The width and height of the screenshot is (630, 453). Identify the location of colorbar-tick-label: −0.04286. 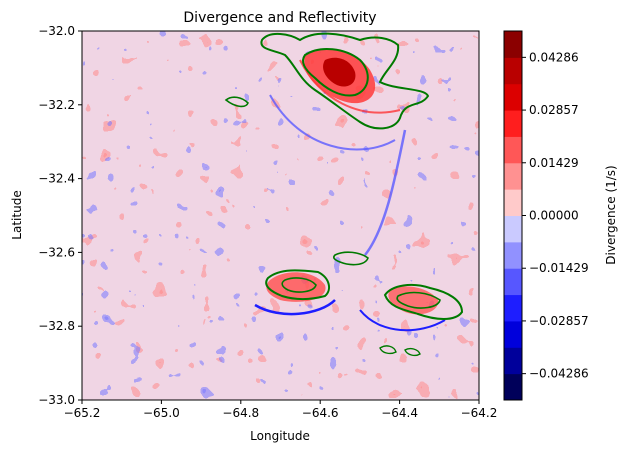
(559, 374).